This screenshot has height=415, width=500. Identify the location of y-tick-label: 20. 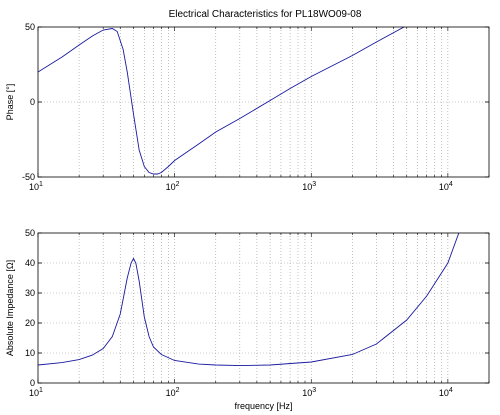
(30, 323).